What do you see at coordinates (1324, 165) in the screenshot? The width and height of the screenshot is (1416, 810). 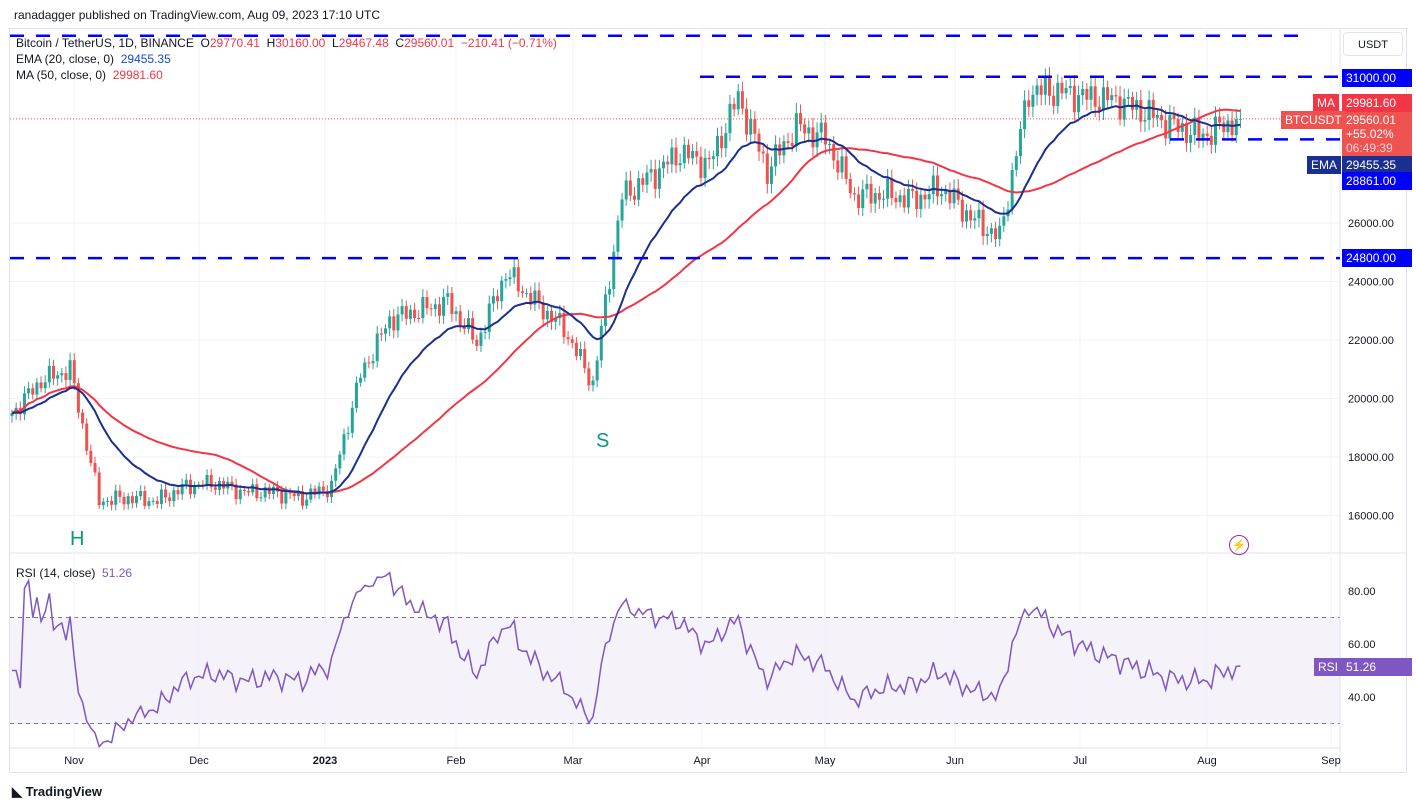 I see `ema-tag: EMA` at bounding box center [1324, 165].